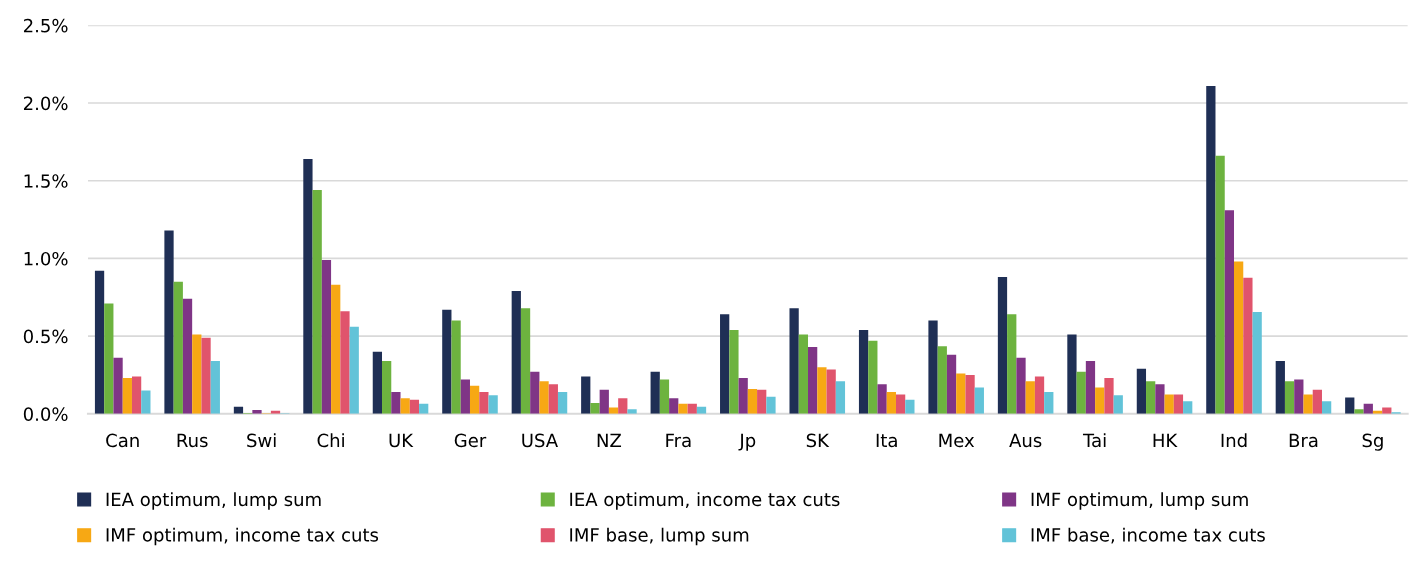  What do you see at coordinates (1234, 440) in the screenshot?
I see `x-tick-label: Ind` at bounding box center [1234, 440].